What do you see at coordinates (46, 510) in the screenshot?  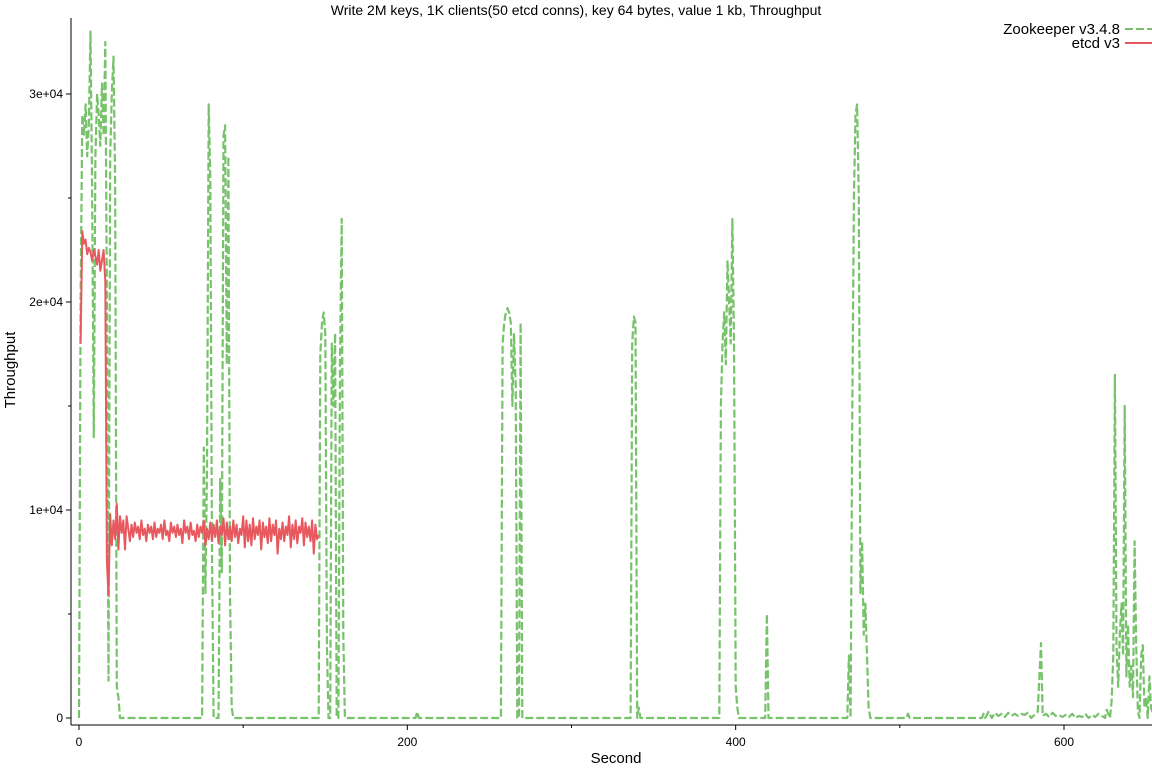 I see `y-tick-label: 1e+04` at bounding box center [46, 510].